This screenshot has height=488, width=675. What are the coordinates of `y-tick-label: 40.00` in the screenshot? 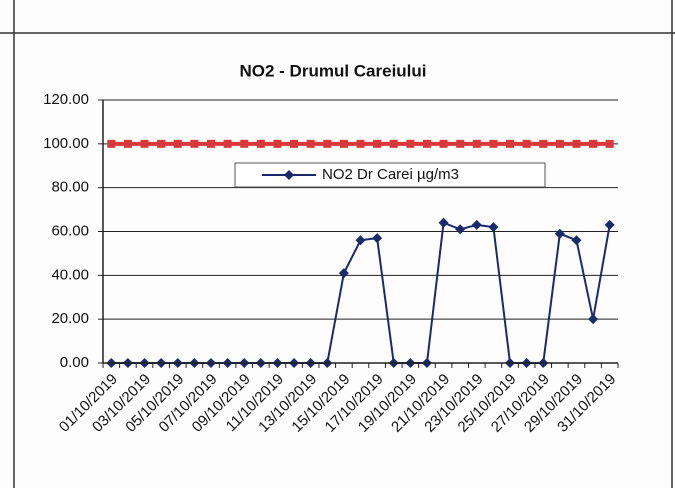 It's located at (70, 274).